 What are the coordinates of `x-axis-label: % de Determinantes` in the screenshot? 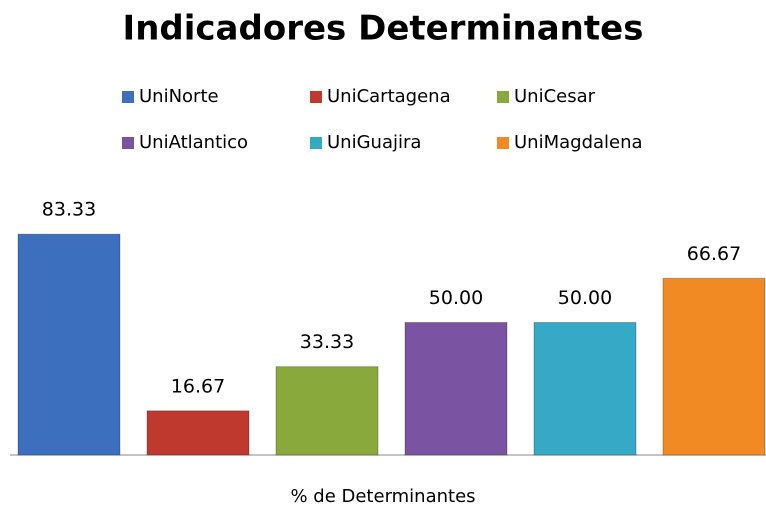 It's located at (382, 496).